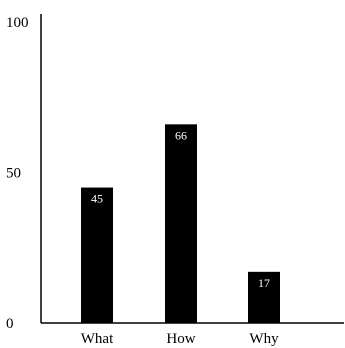 Image resolution: width=345 pixels, height=348 pixels. Describe the element at coordinates (264, 297) in the screenshot. I see `bar-why` at that location.